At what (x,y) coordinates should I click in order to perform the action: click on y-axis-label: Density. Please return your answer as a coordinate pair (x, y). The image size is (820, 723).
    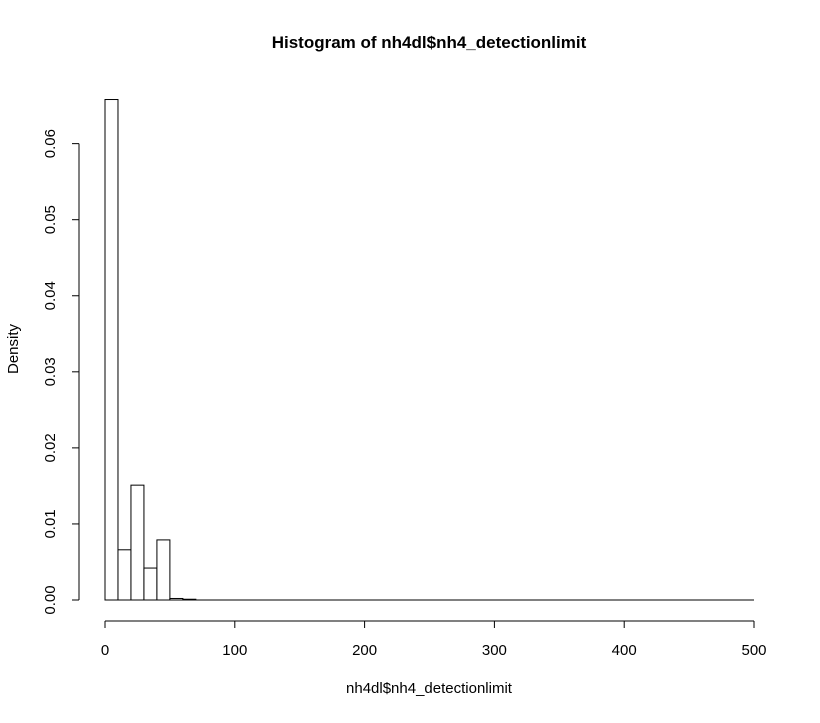
    Looking at the image, I should click on (13, 348).